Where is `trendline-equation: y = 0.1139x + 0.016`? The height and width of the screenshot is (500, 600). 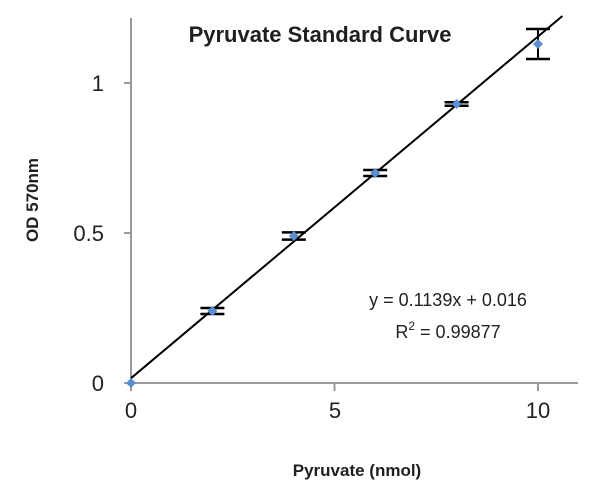 trendline-equation: y = 0.1139x + 0.016 is located at coordinates (448, 300).